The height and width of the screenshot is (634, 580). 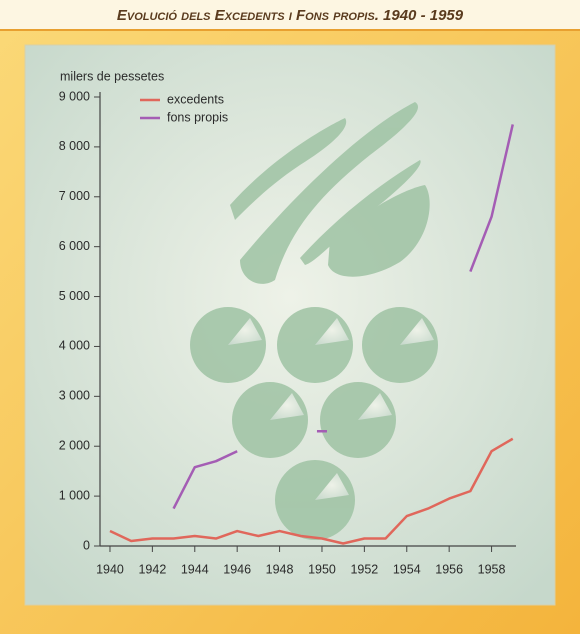 What do you see at coordinates (74, 296) in the screenshot?
I see `y-tick-label: 5 000` at bounding box center [74, 296].